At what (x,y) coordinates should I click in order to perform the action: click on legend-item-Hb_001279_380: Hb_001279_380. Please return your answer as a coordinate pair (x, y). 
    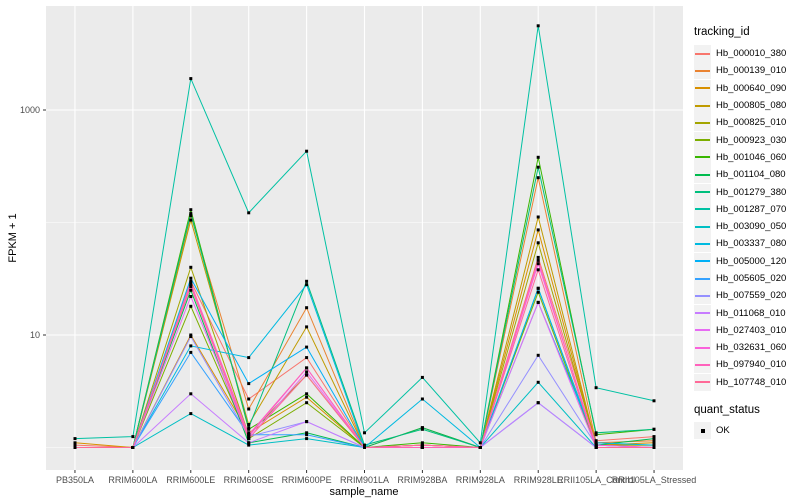
    Looking at the image, I should click on (747, 192).